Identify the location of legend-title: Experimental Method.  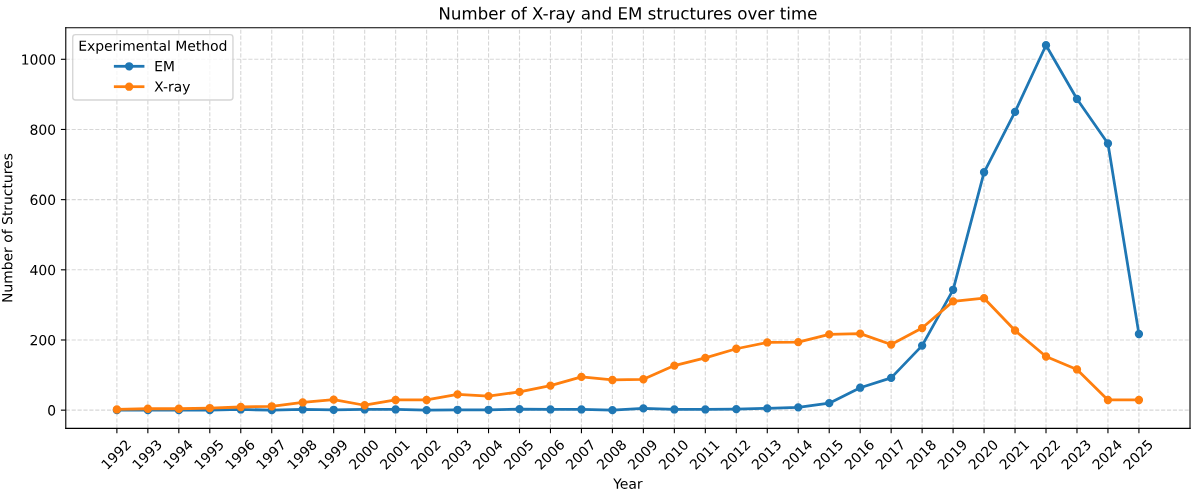
(153, 47).